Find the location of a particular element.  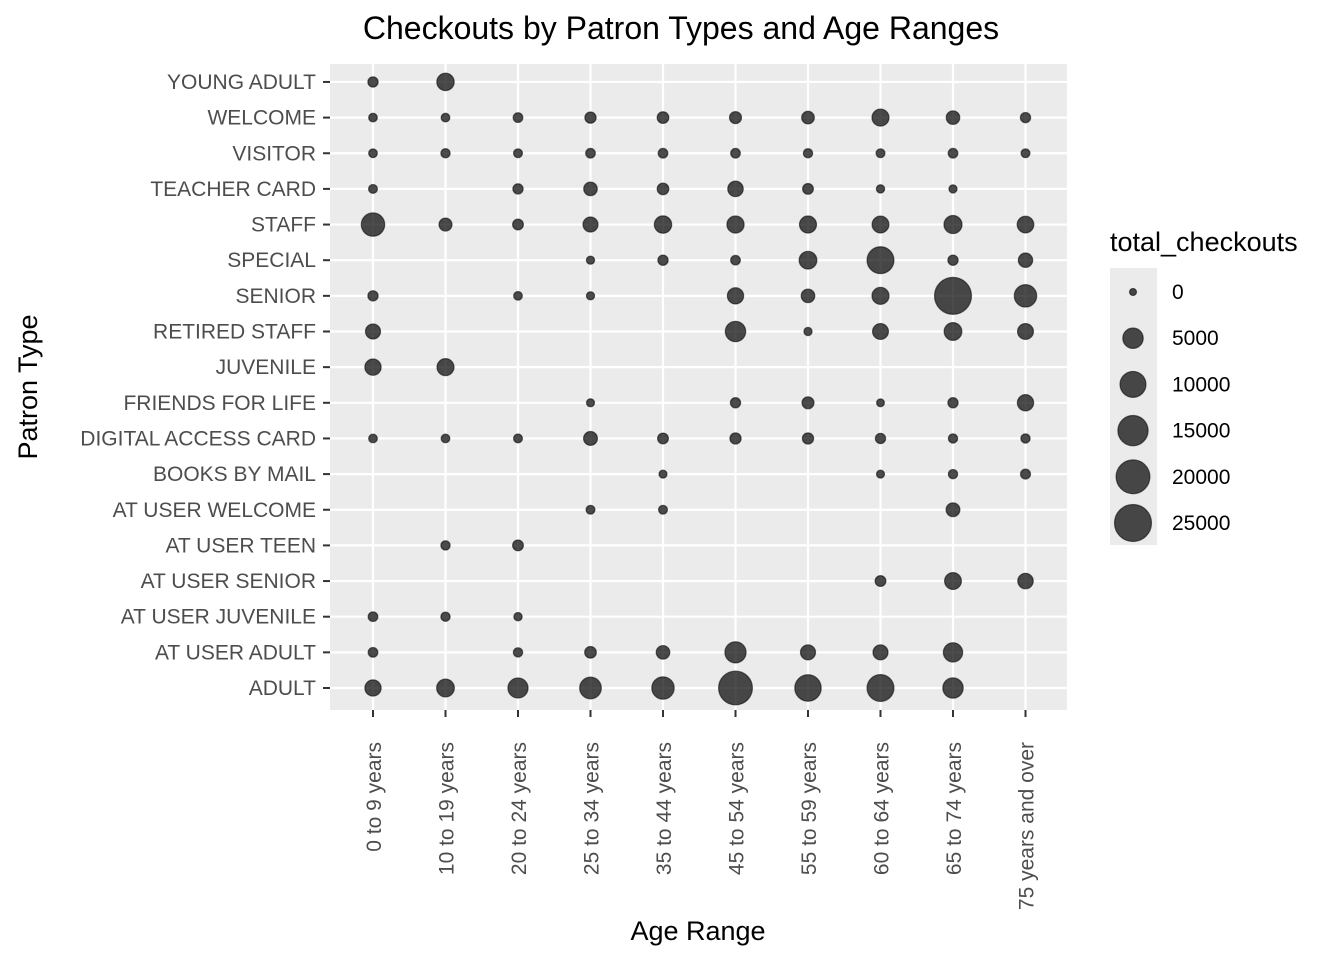

y-tick-label: ADULT is located at coordinates (282, 688).